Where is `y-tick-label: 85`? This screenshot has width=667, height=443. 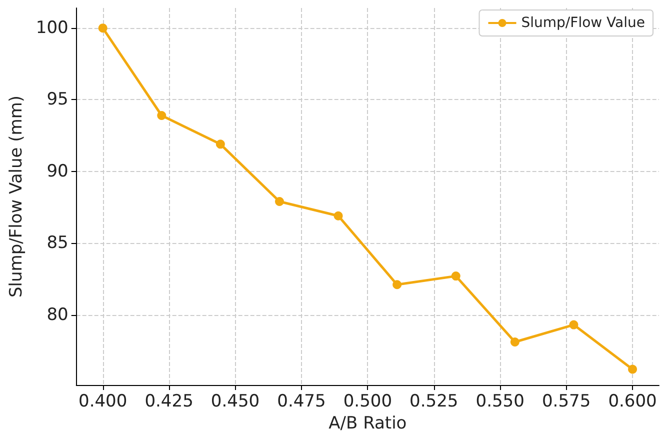 y-tick-label: 85 is located at coordinates (57, 243).